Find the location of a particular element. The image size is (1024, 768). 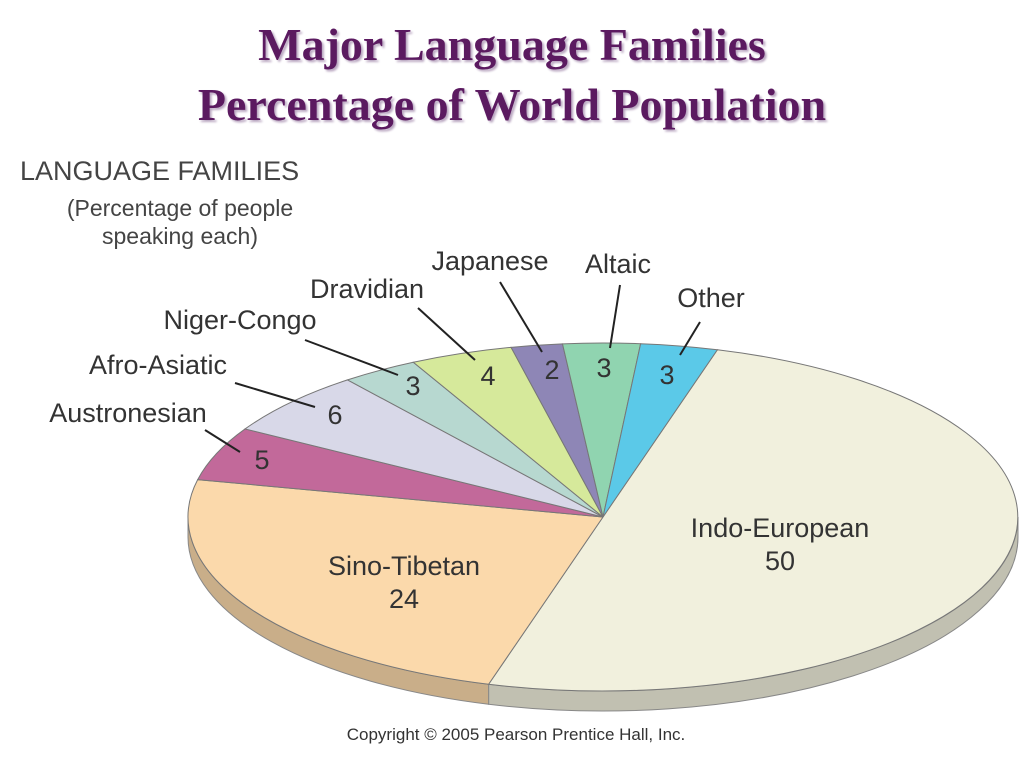

value-label: 6 is located at coordinates (334, 415).